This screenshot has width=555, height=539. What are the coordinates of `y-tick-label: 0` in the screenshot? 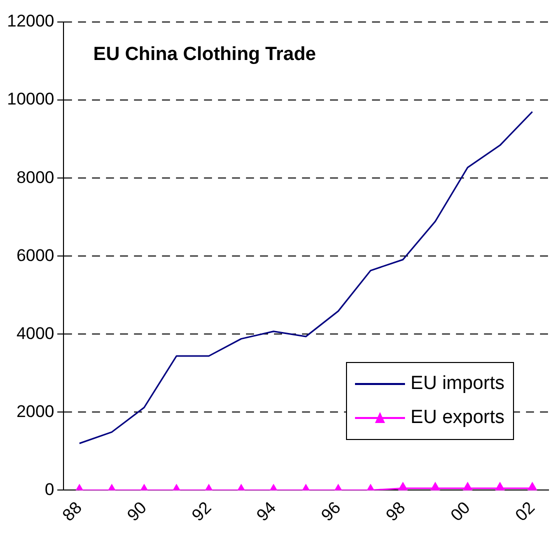 It's located at (49, 489).